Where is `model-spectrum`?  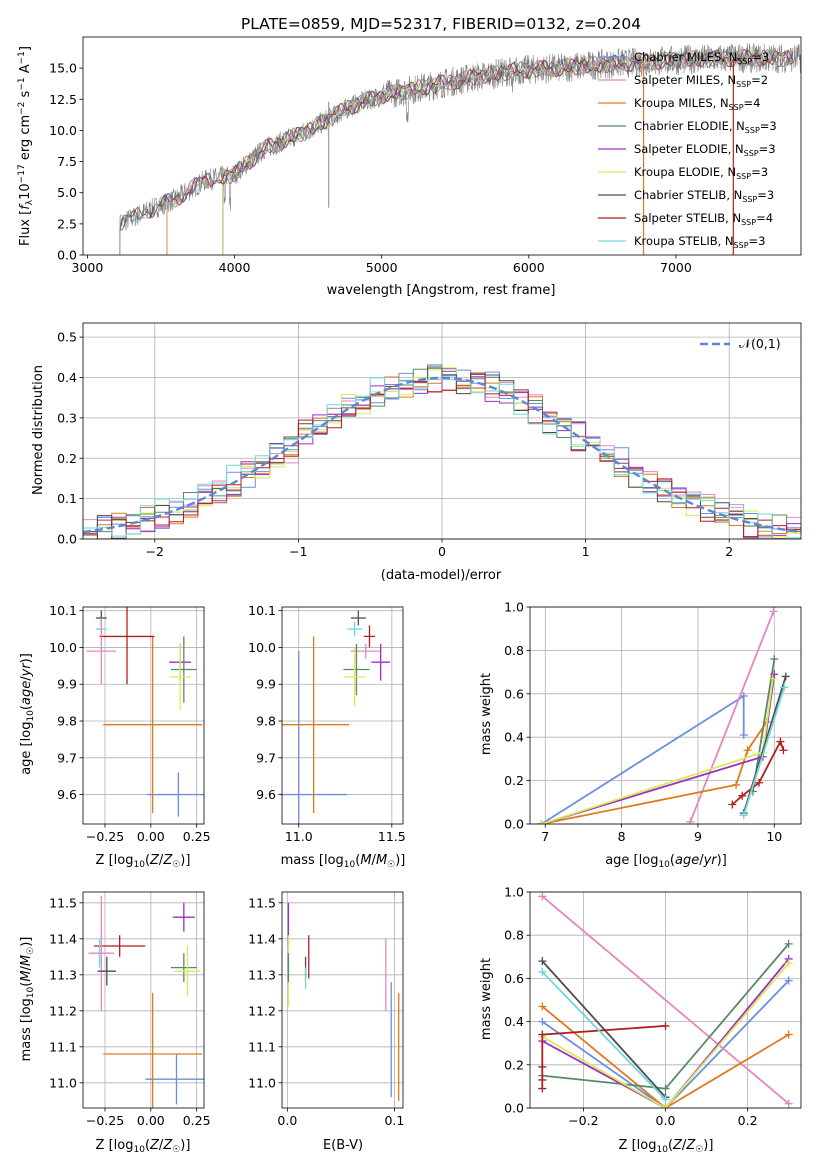 model-spectrum is located at coordinates (456, 152).